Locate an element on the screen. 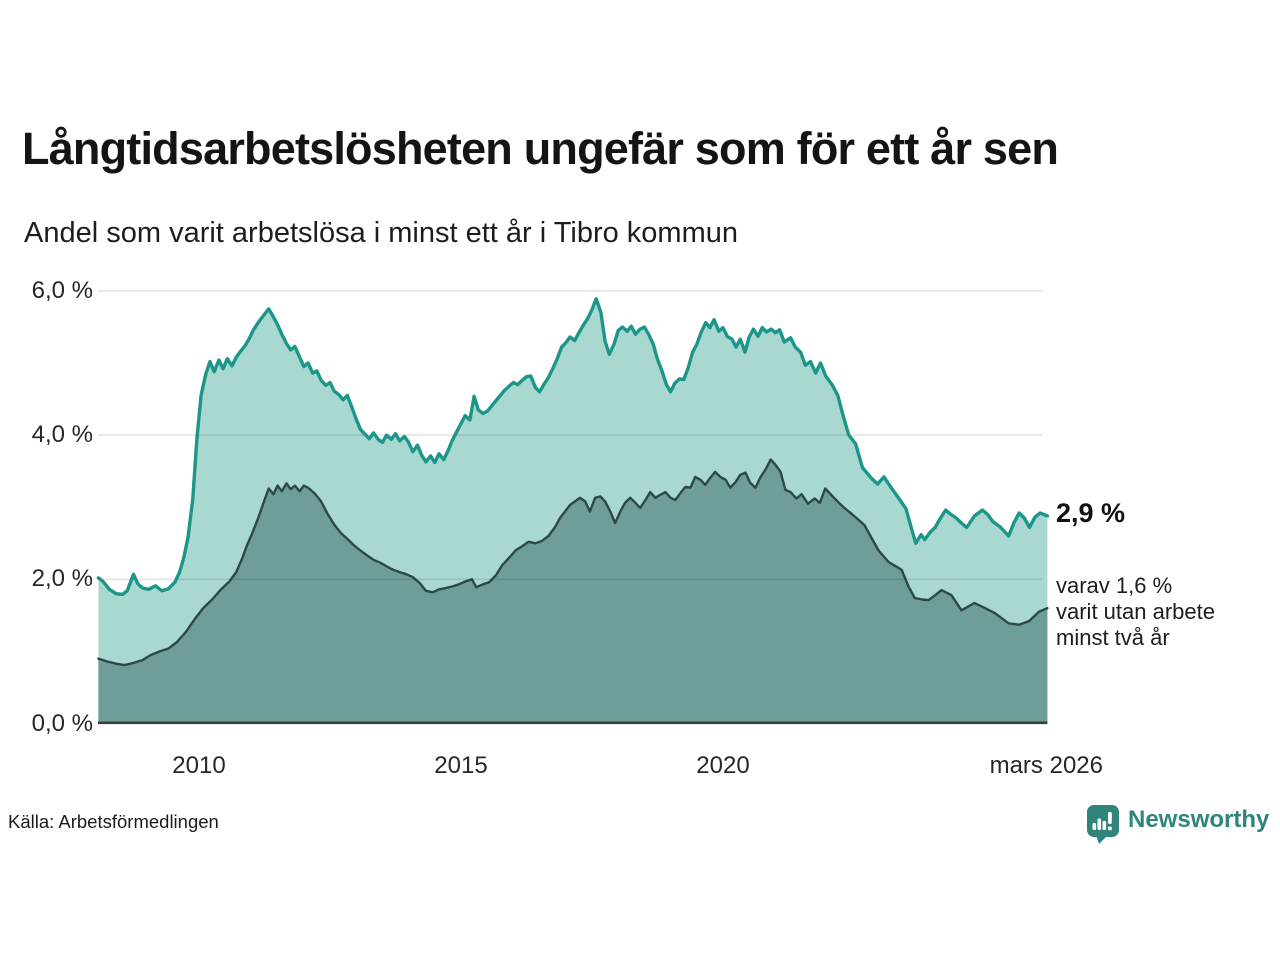 The image size is (1280, 960). newsworthy-logo-icon is located at coordinates (1103, 826).